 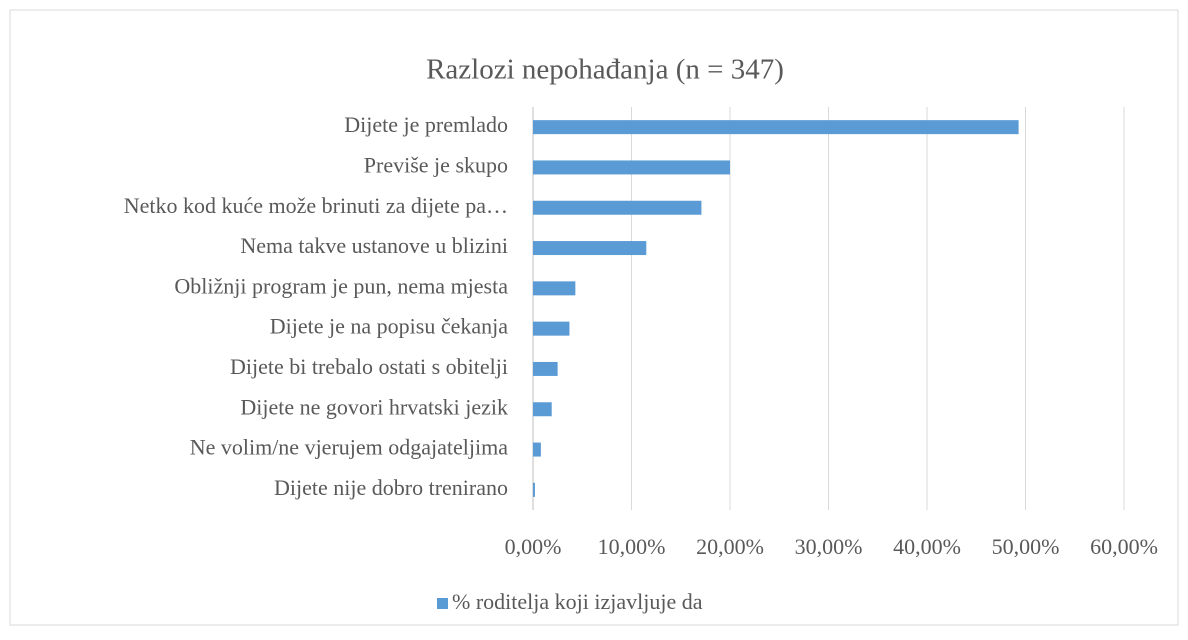 What do you see at coordinates (927, 546) in the screenshot?
I see `x-tick-label: 40,00%` at bounding box center [927, 546].